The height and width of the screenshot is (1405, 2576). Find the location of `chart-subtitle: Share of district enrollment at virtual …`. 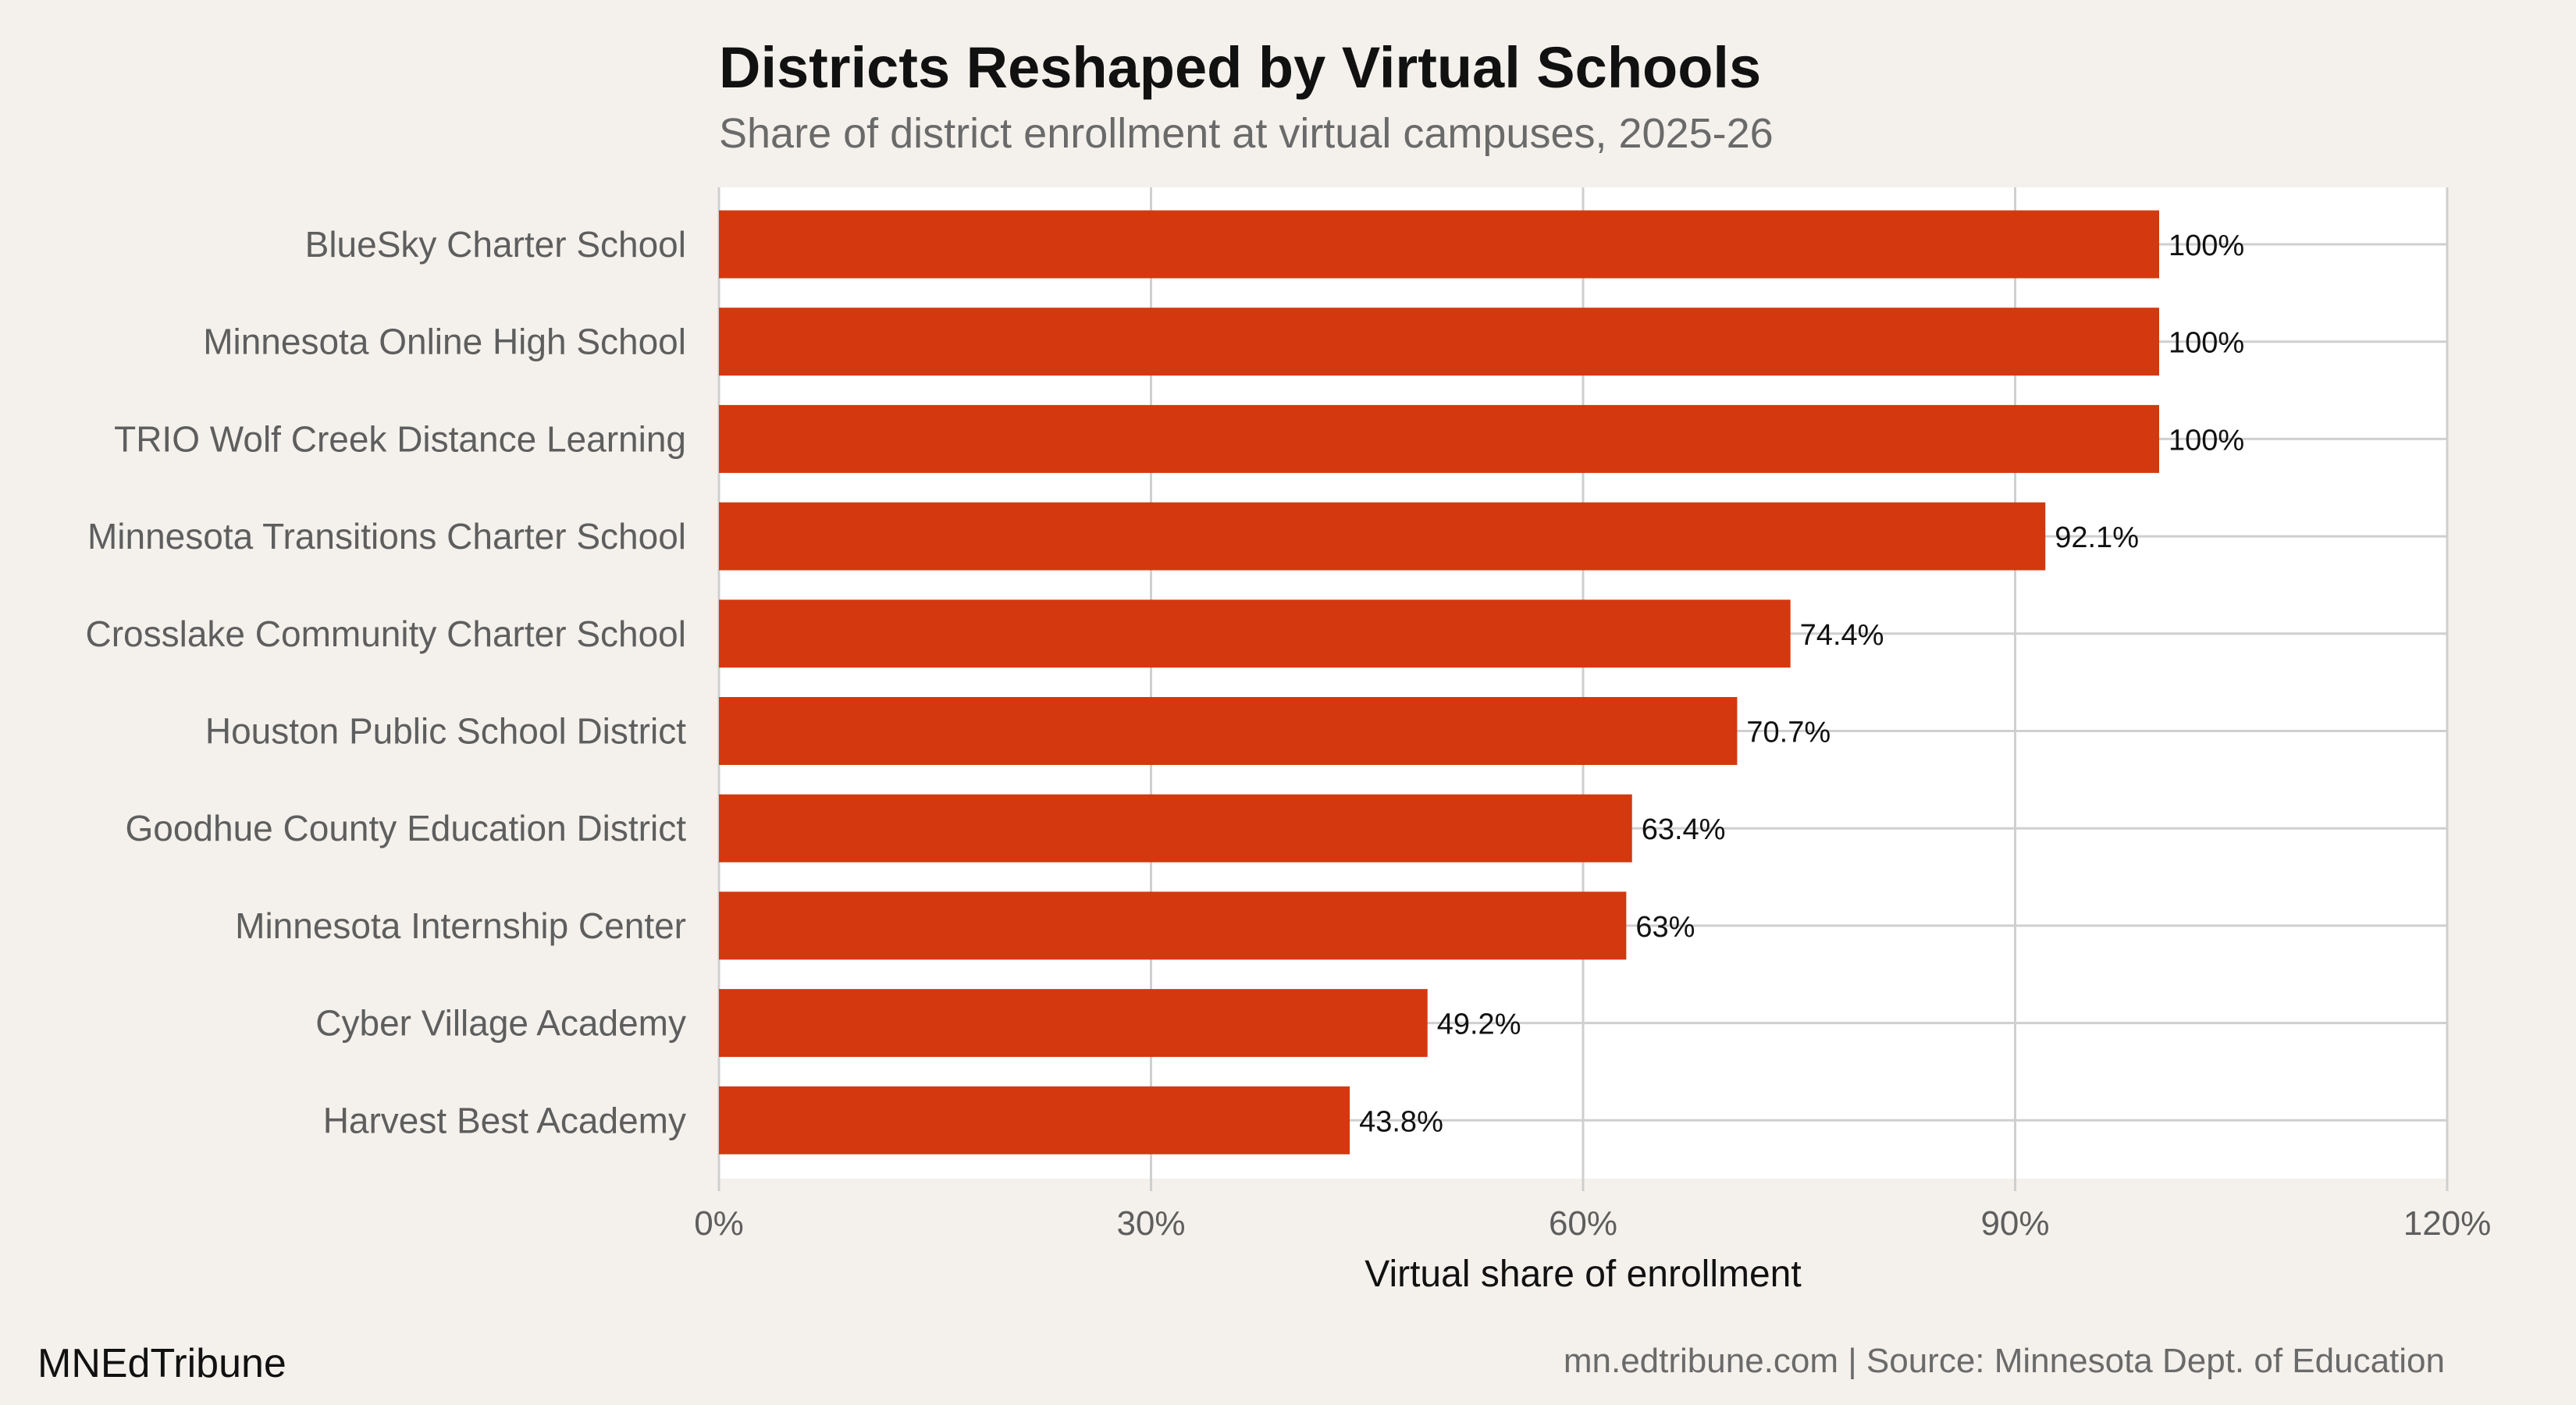

chart-subtitle: Share of district enrollment at virtual … is located at coordinates (1246, 134).